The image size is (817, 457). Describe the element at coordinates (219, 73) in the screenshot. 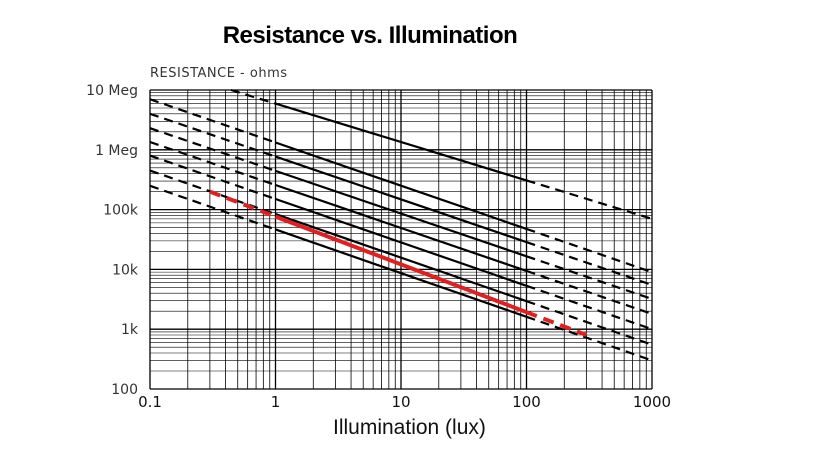

I see `y-axis-label: RESISTANCE - ohms` at that location.